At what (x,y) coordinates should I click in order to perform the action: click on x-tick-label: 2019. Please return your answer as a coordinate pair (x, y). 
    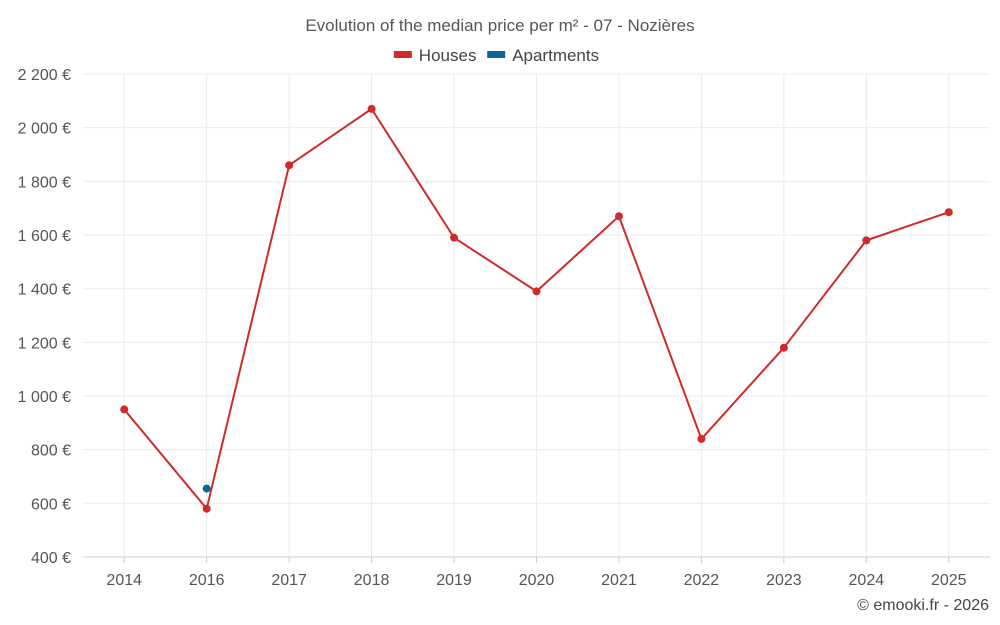
    Looking at the image, I should click on (454, 580).